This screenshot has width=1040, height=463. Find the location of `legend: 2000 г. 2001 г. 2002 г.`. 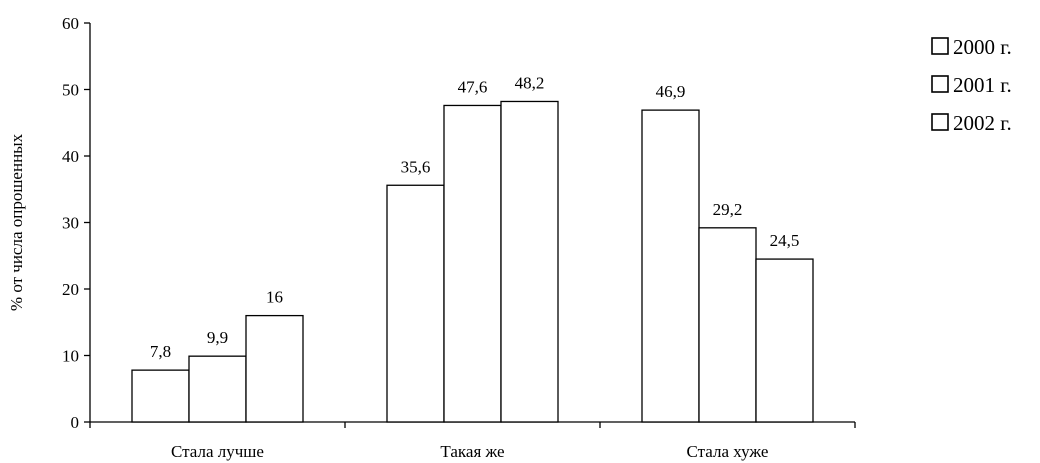

legend: 2000 г. 2001 г. 2002 г. is located at coordinates (971, 85).